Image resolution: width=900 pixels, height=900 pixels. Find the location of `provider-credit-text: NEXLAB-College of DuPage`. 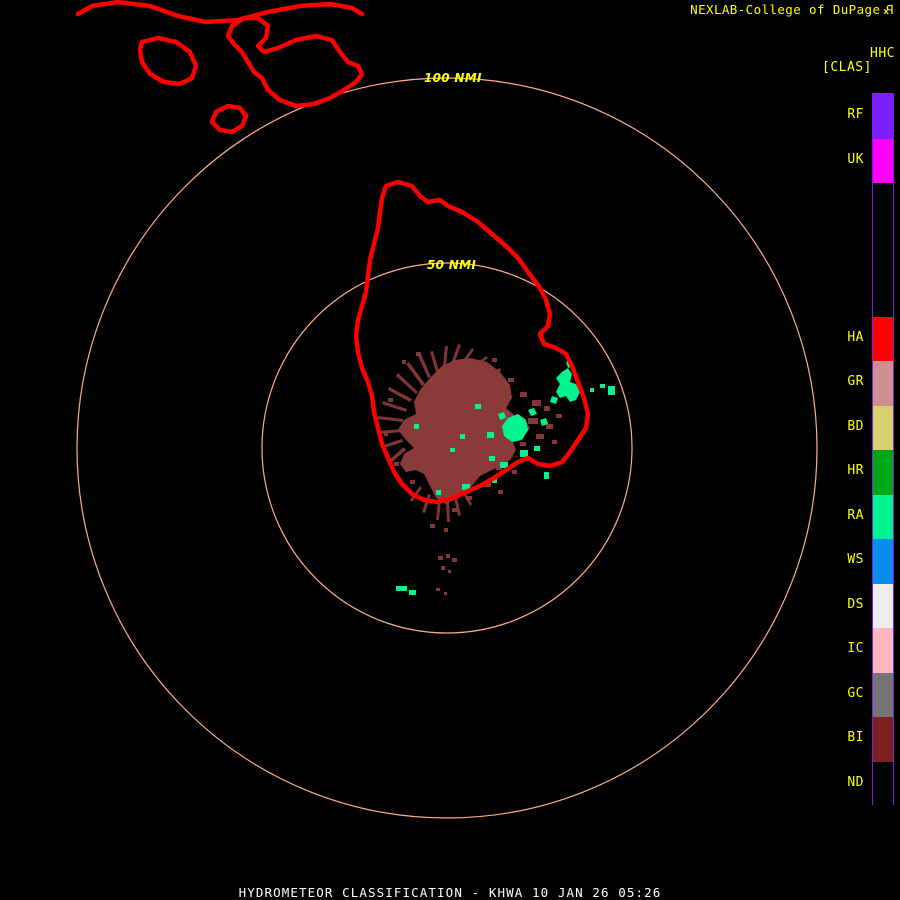

provider-credit-text: NEXLAB-College of DuPage is located at coordinates (785, 9).